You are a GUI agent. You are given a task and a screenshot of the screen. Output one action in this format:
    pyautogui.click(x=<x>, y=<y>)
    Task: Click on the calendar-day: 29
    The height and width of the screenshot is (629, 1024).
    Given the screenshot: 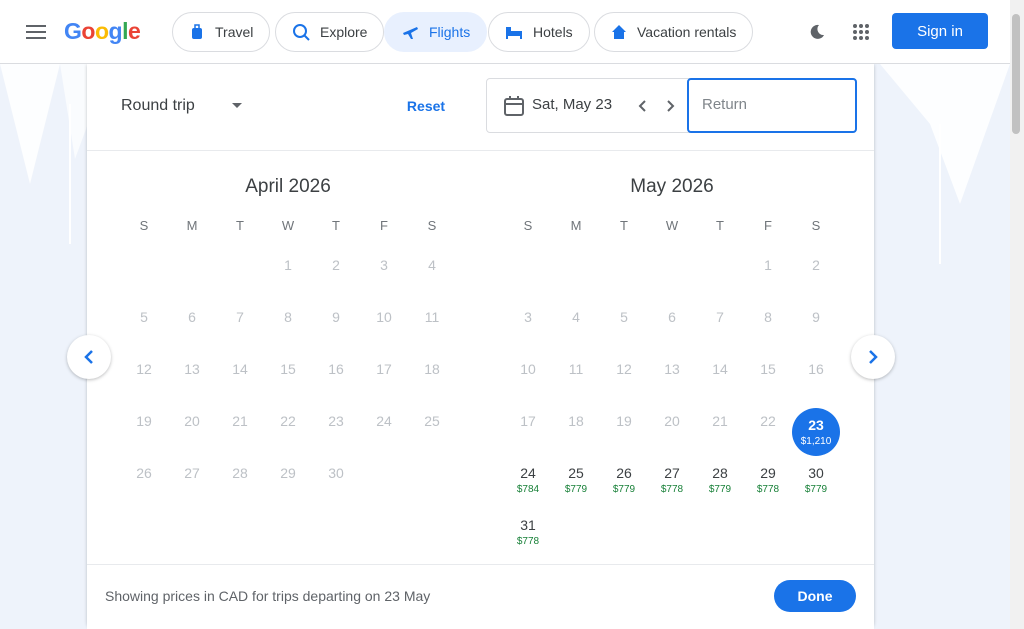 What is the action you would take?
    pyautogui.click(x=288, y=484)
    